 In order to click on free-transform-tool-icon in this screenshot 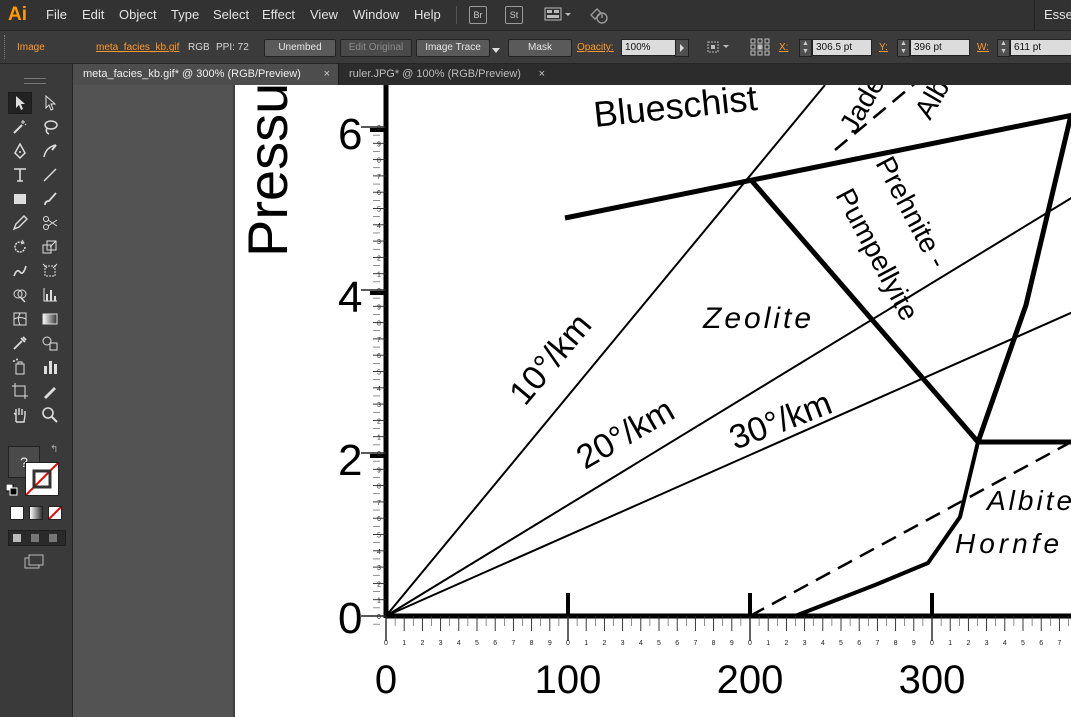, I will do `click(50, 271)`.